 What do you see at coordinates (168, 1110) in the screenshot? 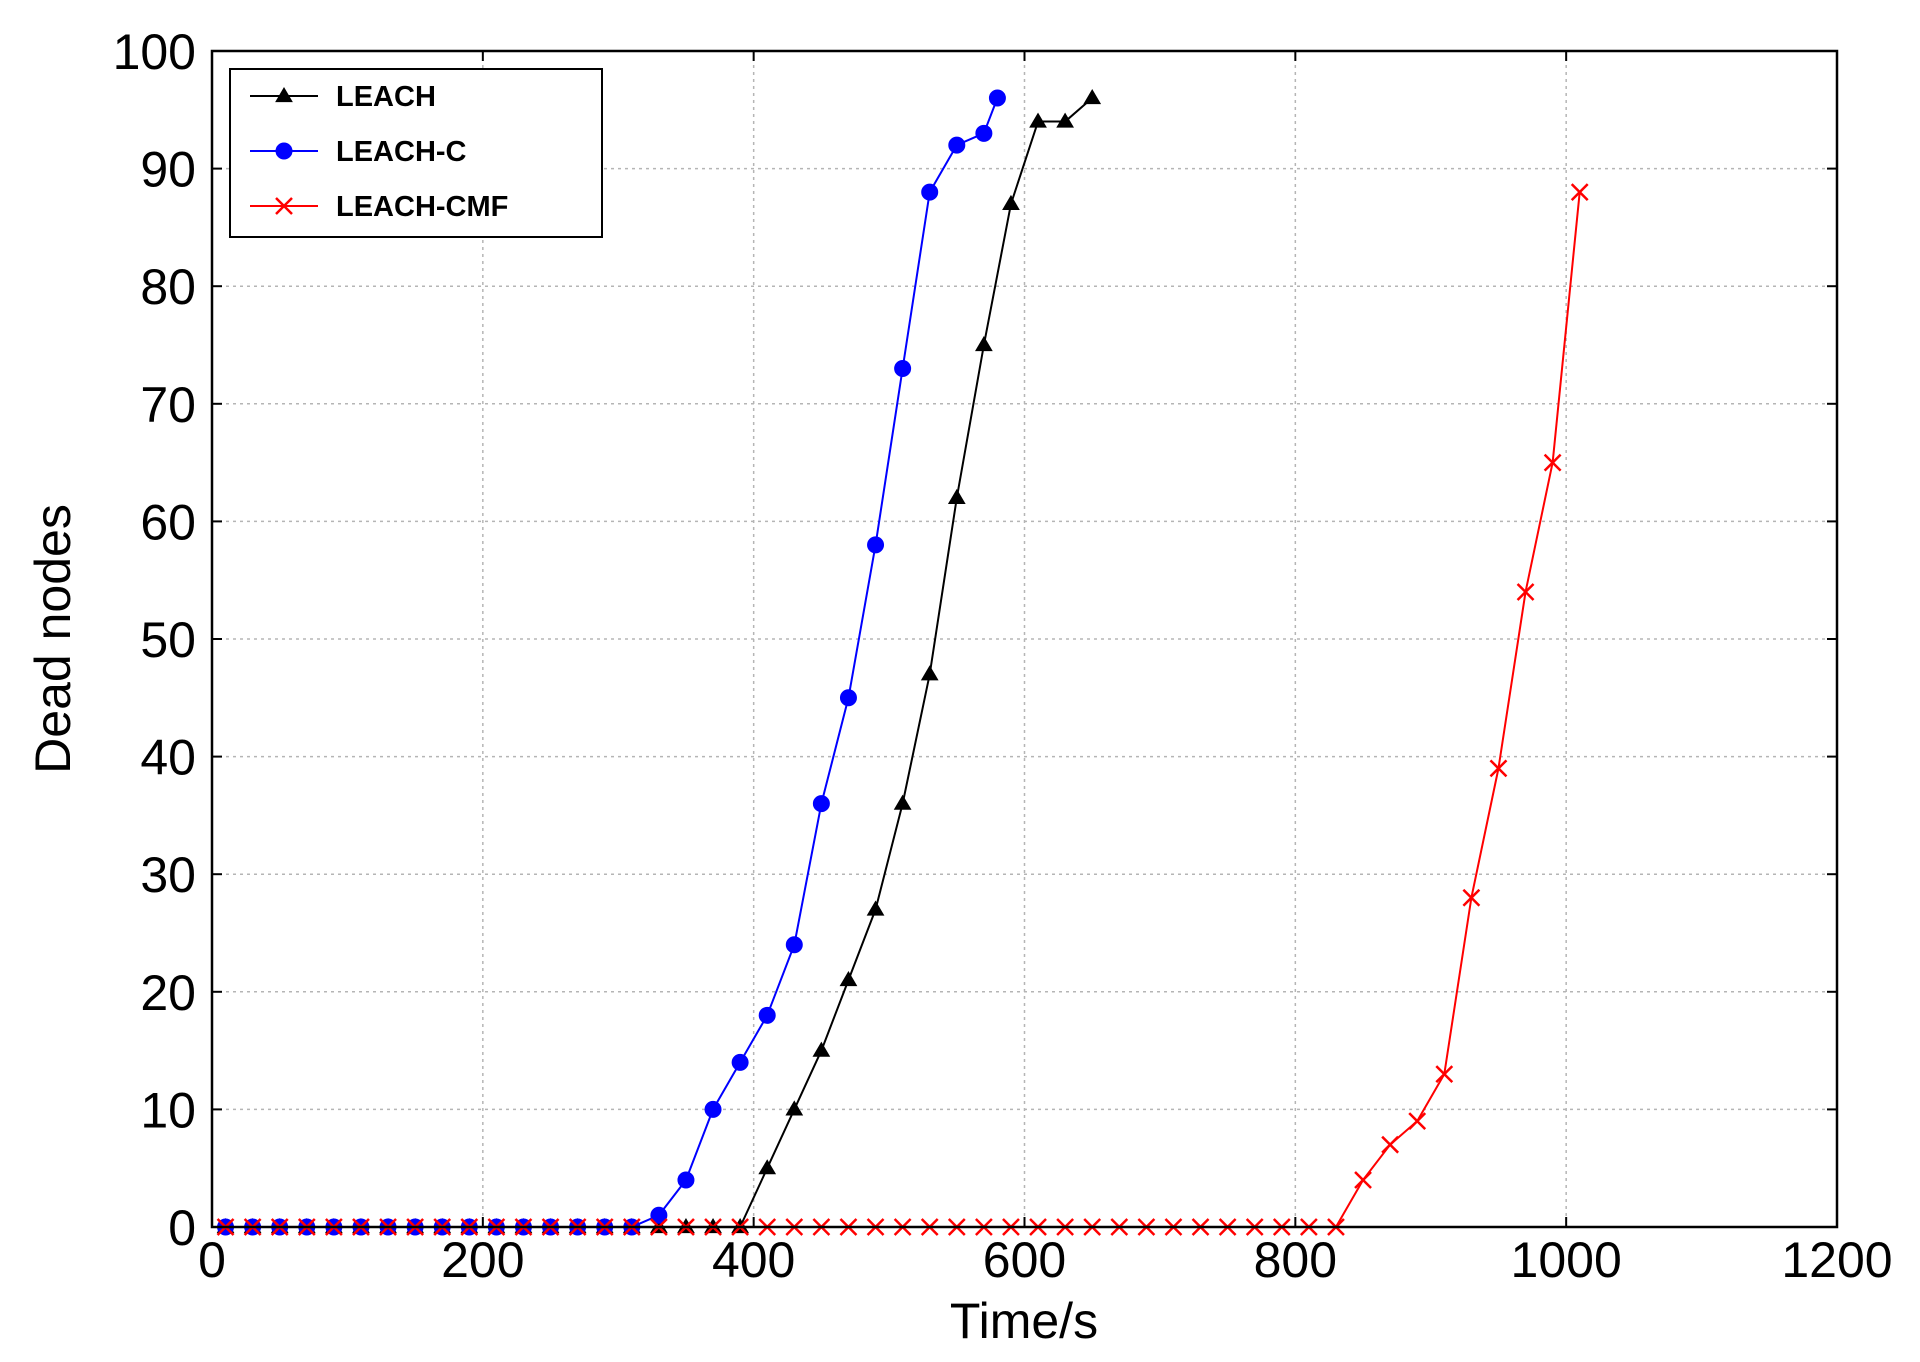
I see `y-tick-label: 10` at bounding box center [168, 1110].